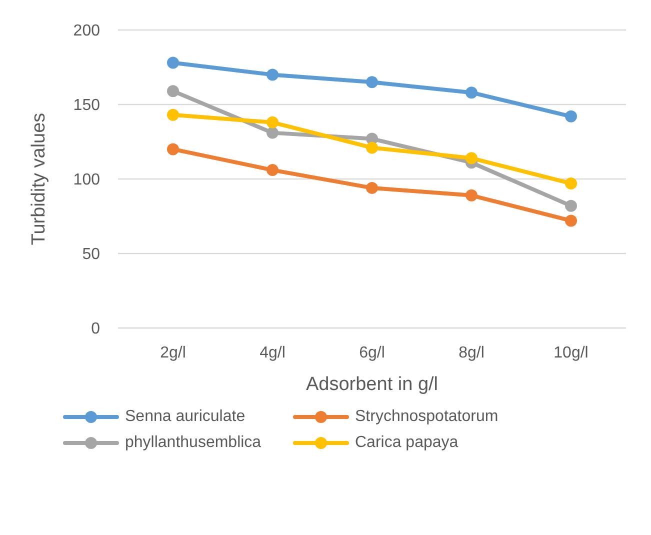  What do you see at coordinates (173, 353) in the screenshot?
I see `x-tick-label: 2g/l` at bounding box center [173, 353].